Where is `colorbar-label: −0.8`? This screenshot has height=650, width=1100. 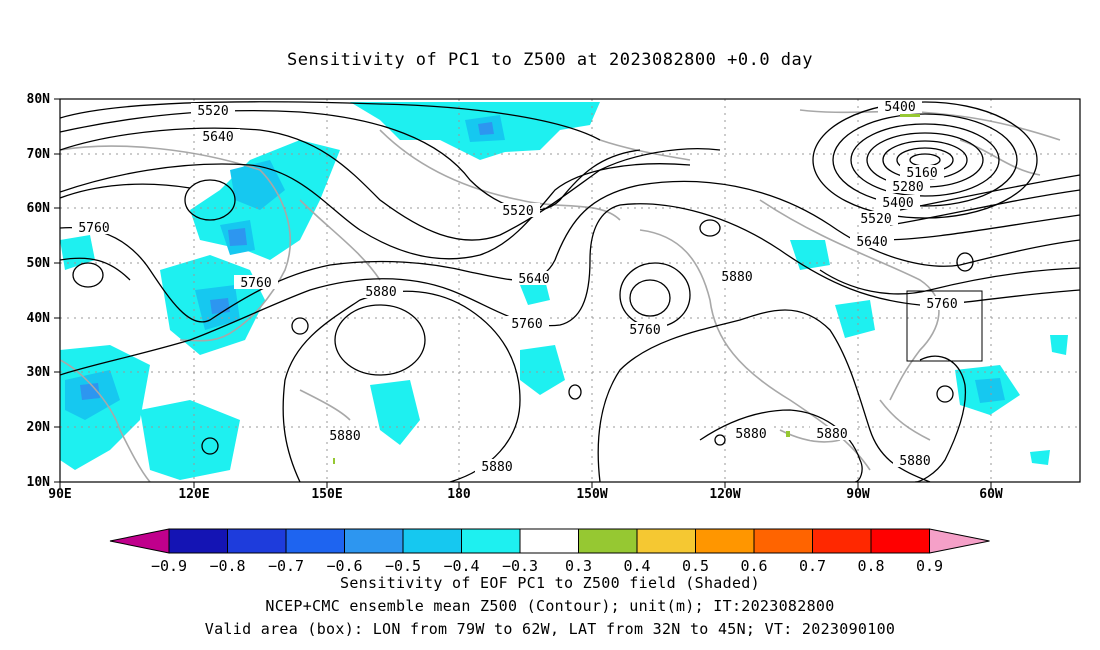 colorbar-label: −0.8 is located at coordinates (227, 566).